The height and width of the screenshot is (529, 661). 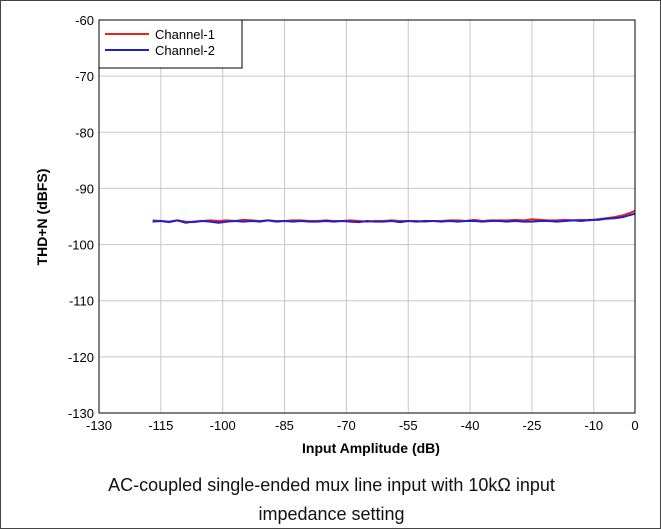 What do you see at coordinates (331, 514) in the screenshot?
I see `caption-line-2: impedance setting` at bounding box center [331, 514].